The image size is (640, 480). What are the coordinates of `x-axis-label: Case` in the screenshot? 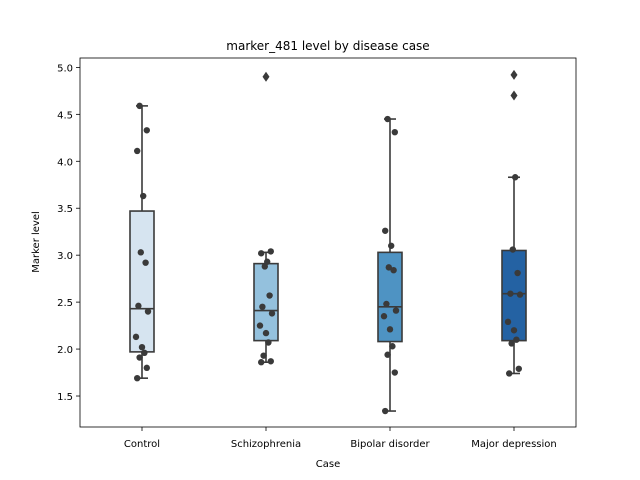 It's located at (328, 464).